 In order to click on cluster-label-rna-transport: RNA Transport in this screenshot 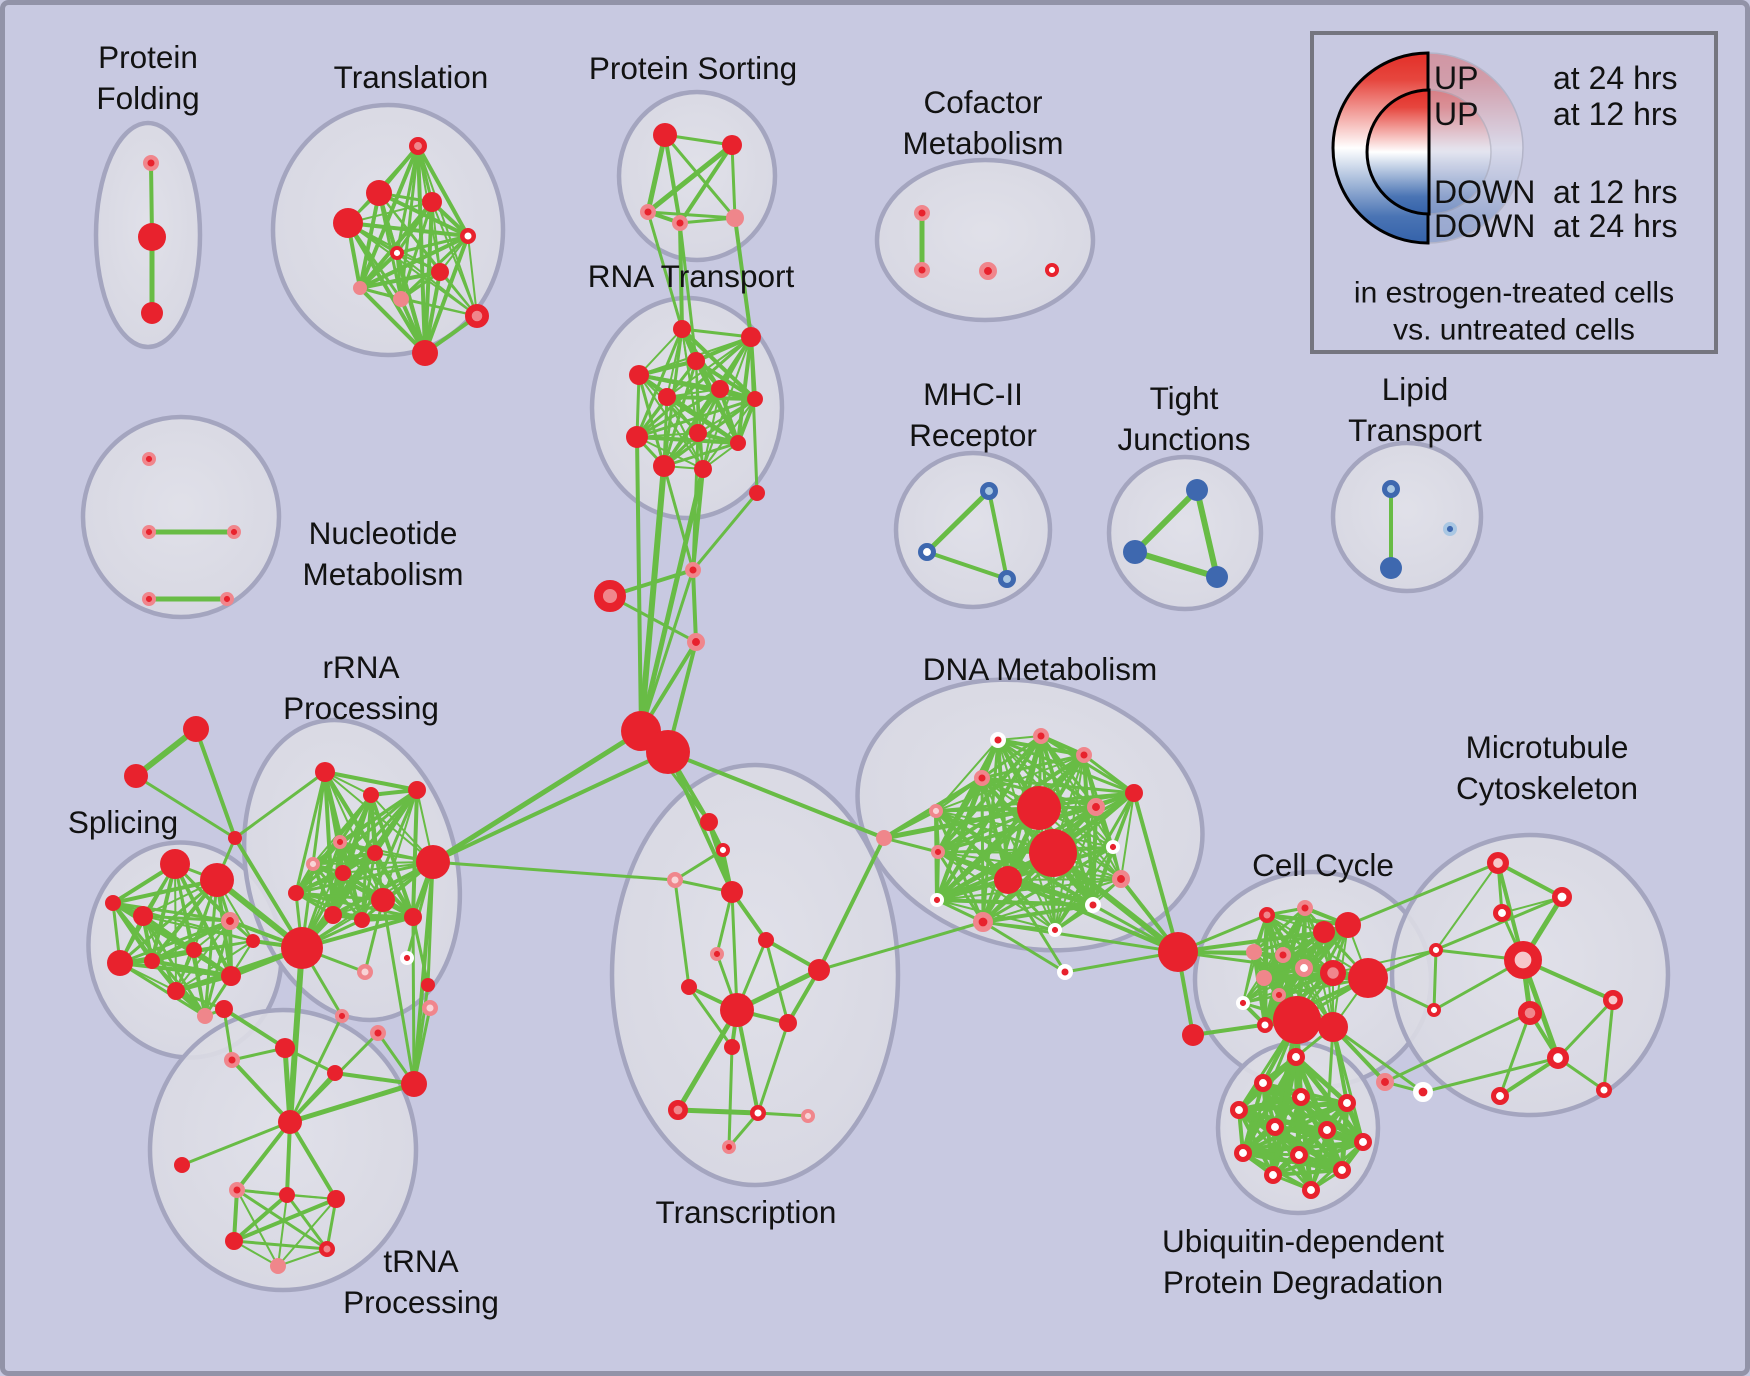, I will do `click(691, 276)`.